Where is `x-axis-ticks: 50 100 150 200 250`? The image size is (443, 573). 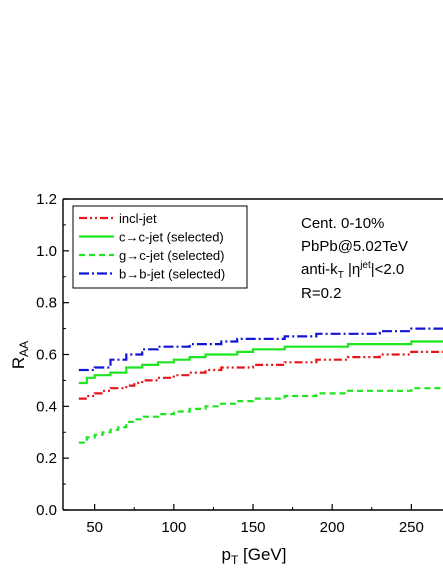 x-axis-ticks: 50 100 150 200 250 is located at coordinates (255, 520).